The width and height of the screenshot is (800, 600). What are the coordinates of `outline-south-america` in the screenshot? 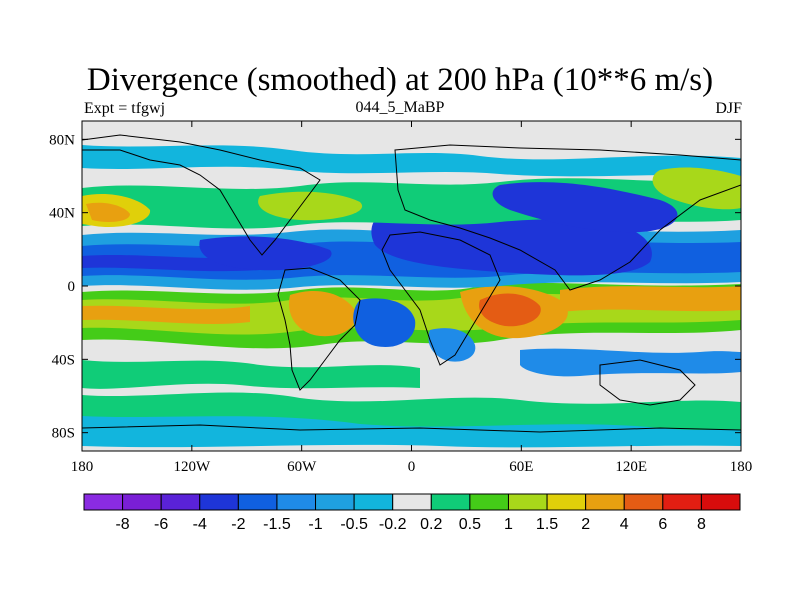 It's located at (319, 329).